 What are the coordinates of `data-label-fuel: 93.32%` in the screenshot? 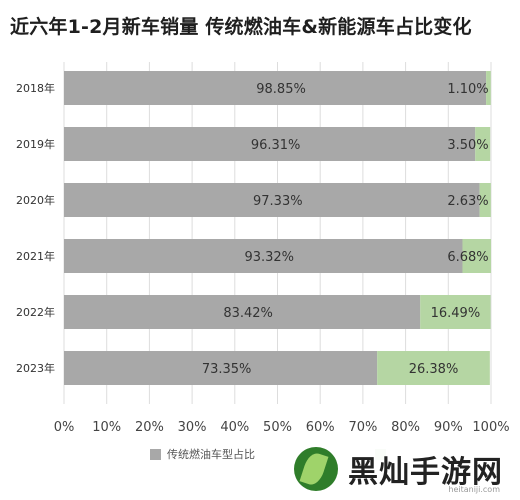 It's located at (269, 257).